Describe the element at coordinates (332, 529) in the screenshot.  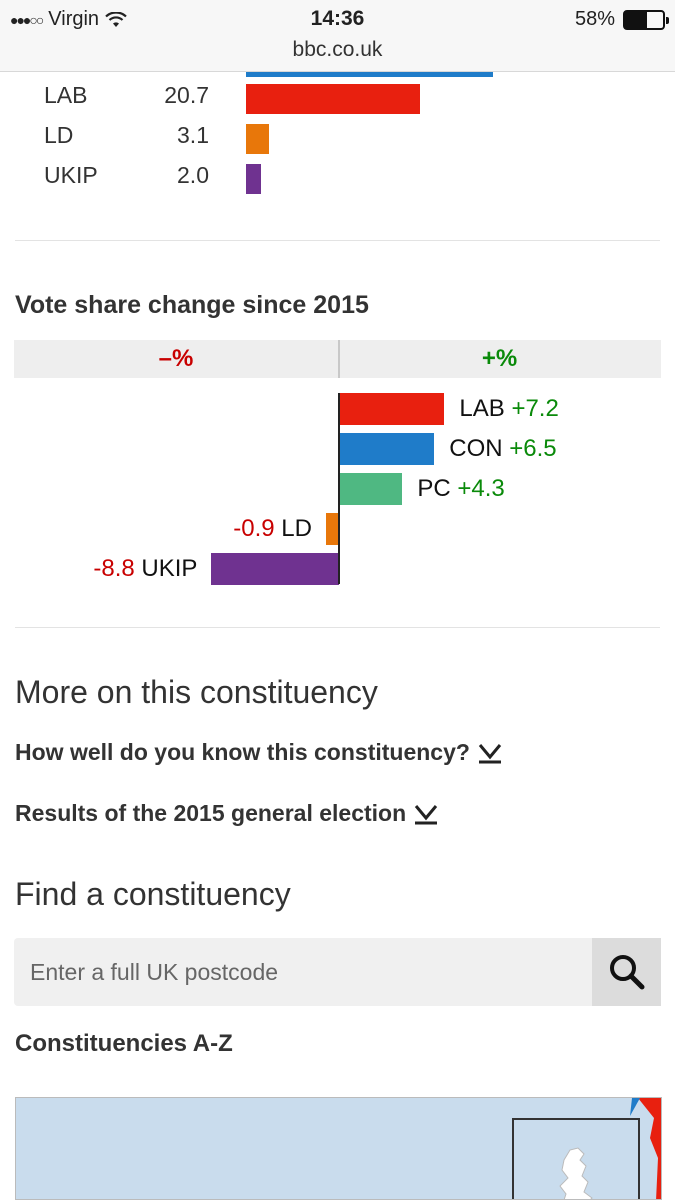
I see `change-bar-ld` at that location.